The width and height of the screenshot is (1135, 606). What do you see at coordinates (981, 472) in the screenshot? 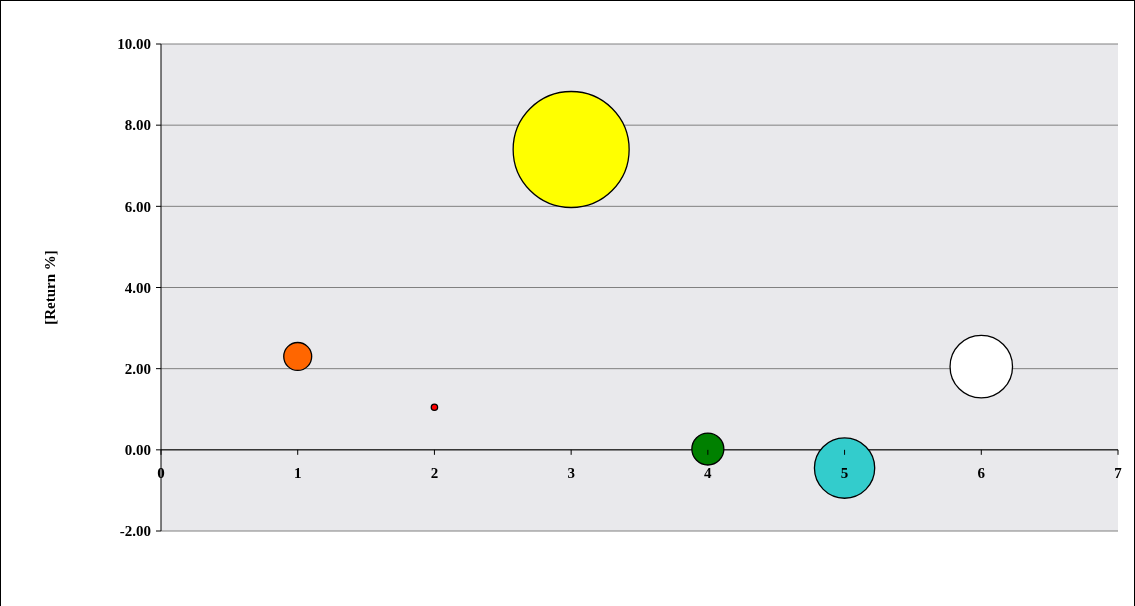
I see `x-tick-label: 6` at bounding box center [981, 472].